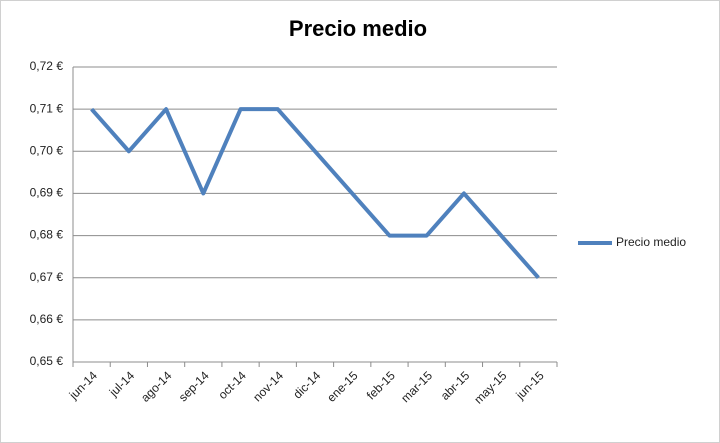 The height and width of the screenshot is (443, 720). I want to click on y-tick-label: 0,68 €, so click(47, 235).